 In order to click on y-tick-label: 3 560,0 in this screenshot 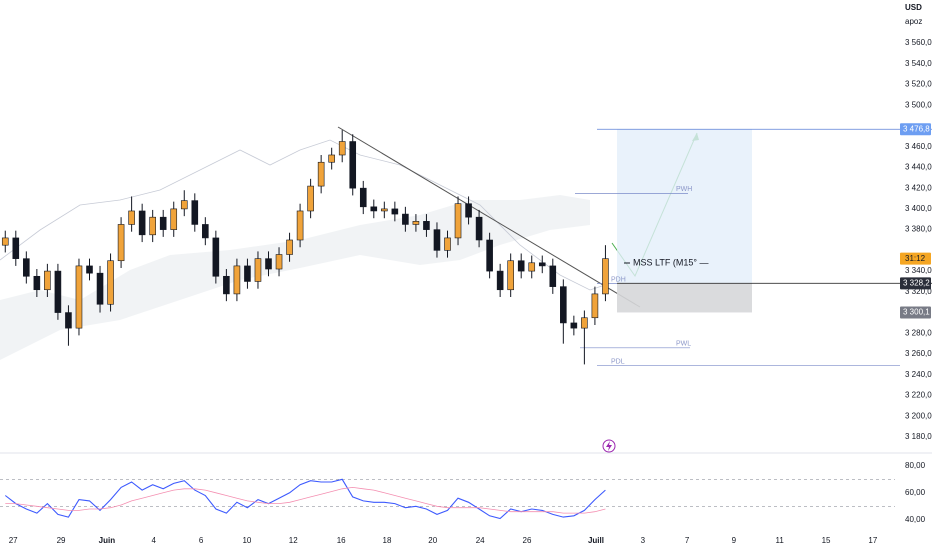, I will do `click(918, 42)`.